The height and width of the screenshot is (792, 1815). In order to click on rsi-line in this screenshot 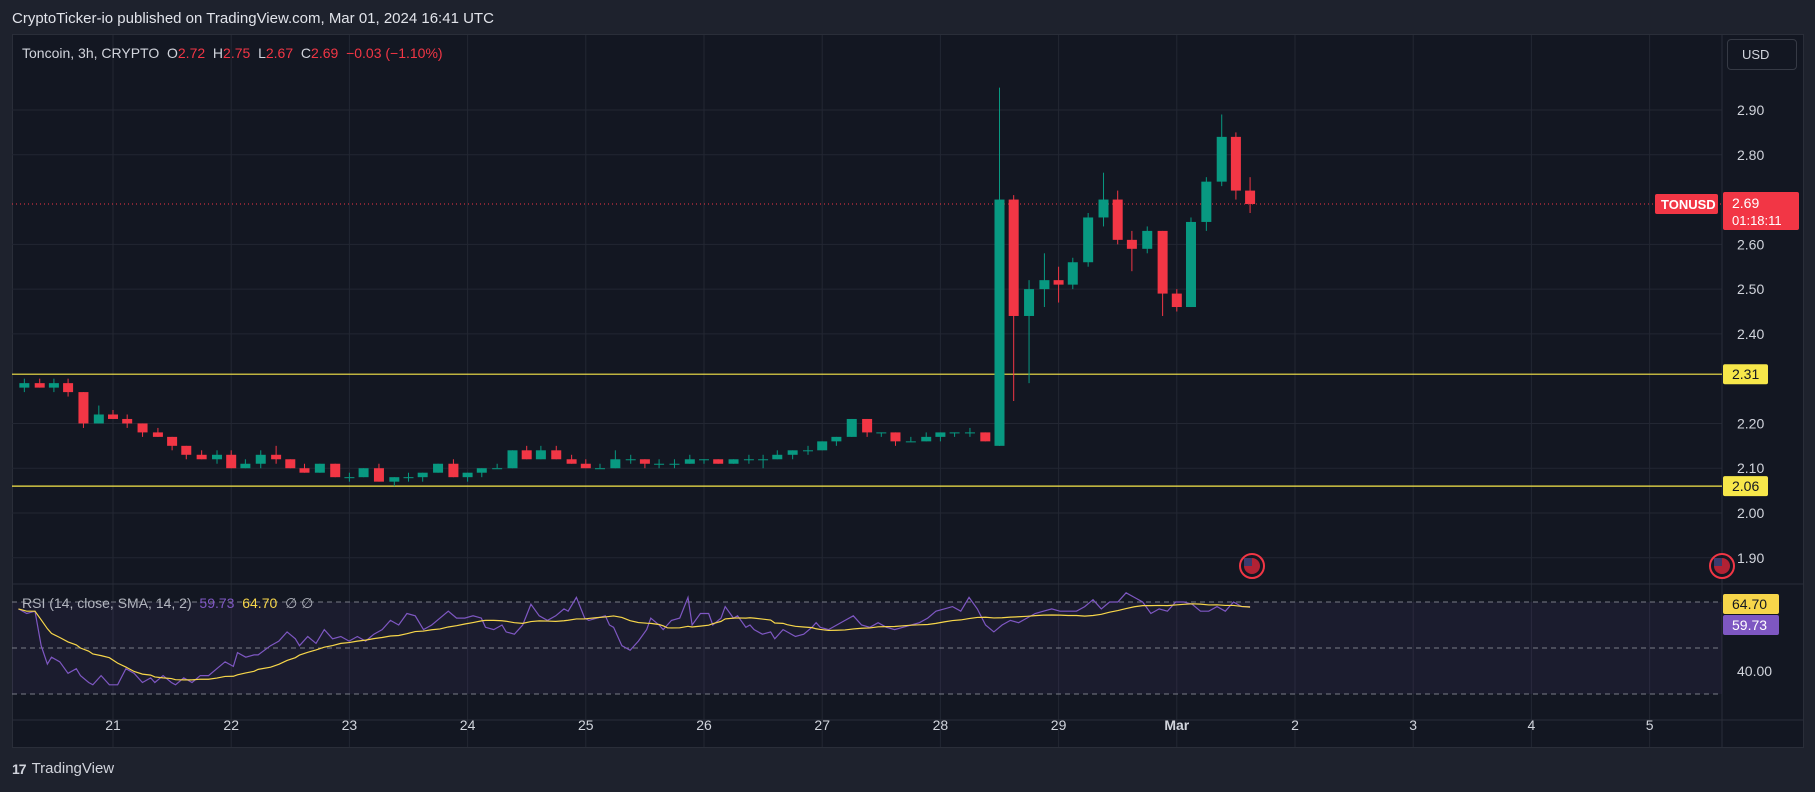, I will do `click(634, 639)`.